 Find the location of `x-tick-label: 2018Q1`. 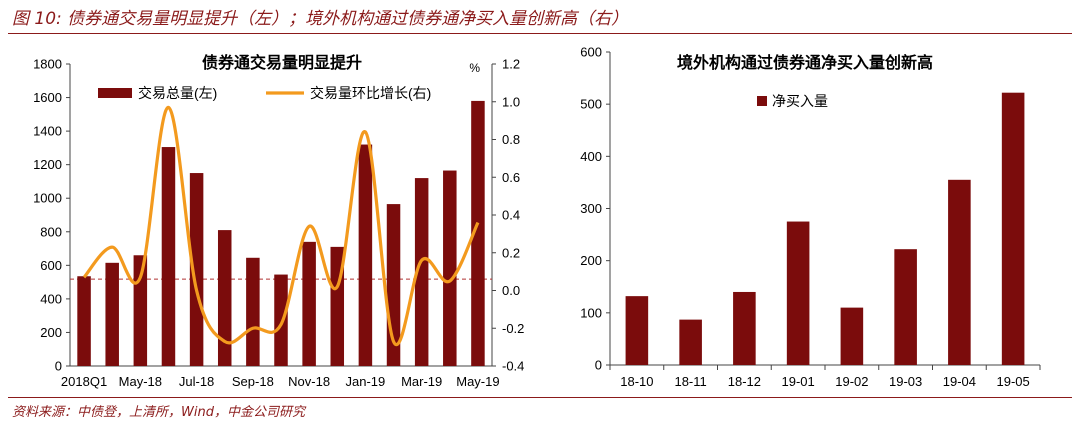

x-tick-label: 2018Q1 is located at coordinates (84, 381).